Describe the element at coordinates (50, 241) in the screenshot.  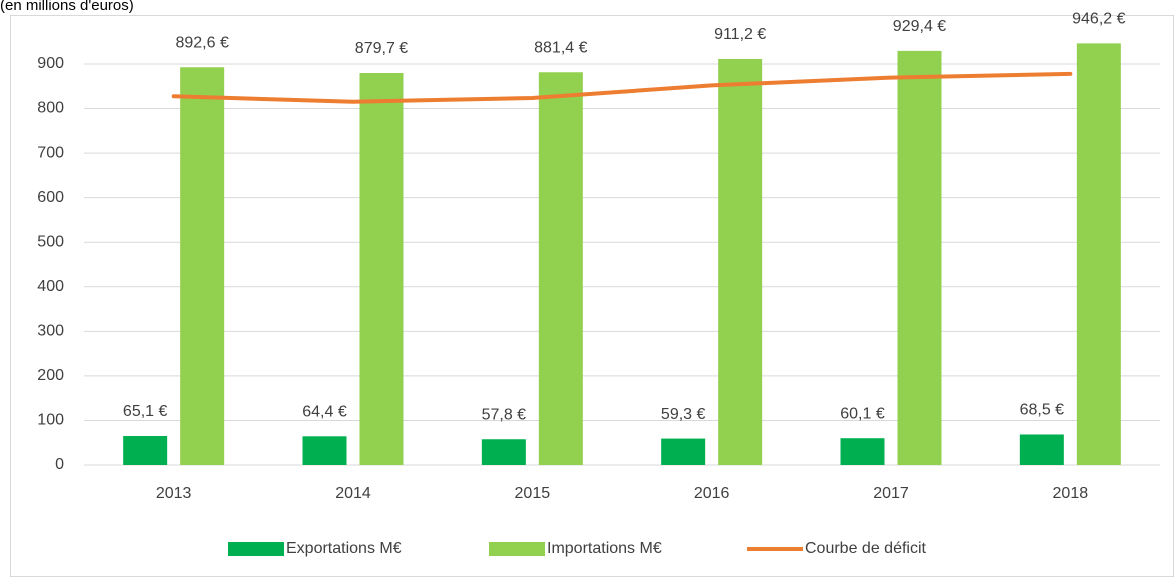
I see `y-tick-label: 500` at that location.